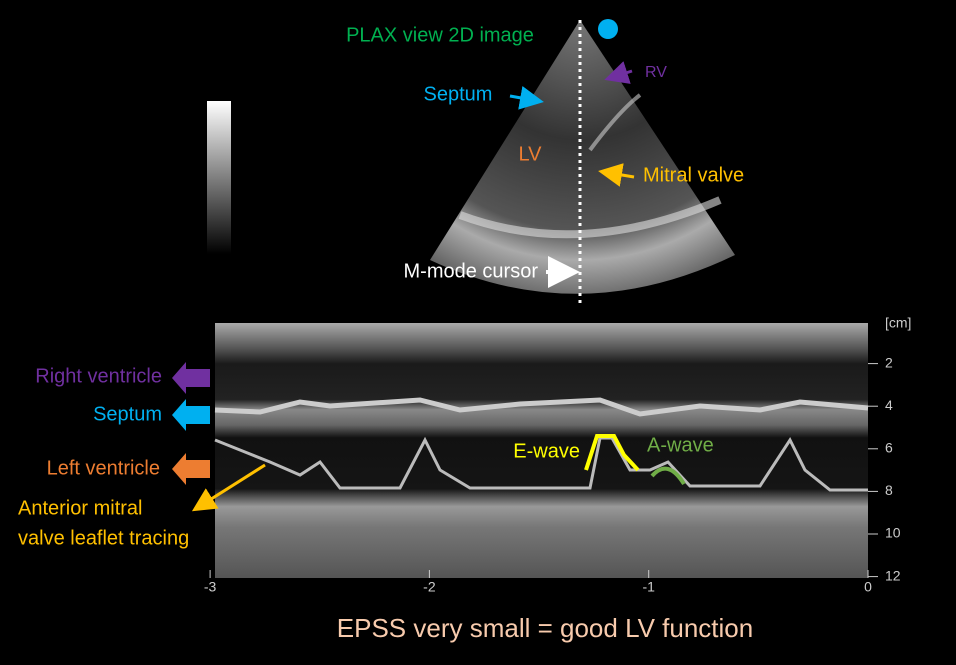 This screenshot has height=665, width=956. Describe the element at coordinates (648, 587) in the screenshot. I see `time-tick-label: -1` at that location.